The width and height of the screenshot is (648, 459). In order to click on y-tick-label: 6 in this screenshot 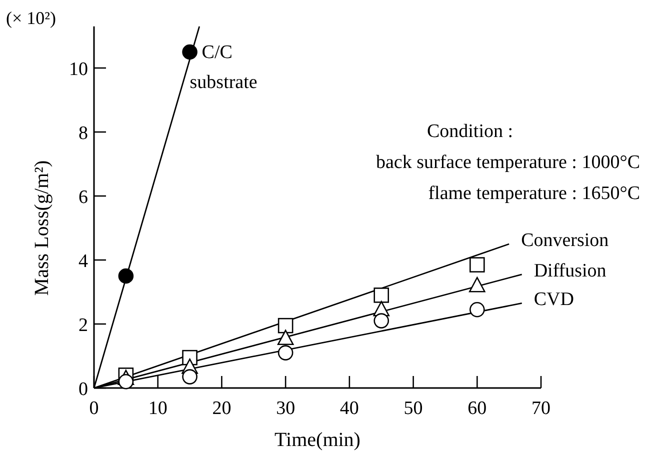, I will do `click(83, 197)`.